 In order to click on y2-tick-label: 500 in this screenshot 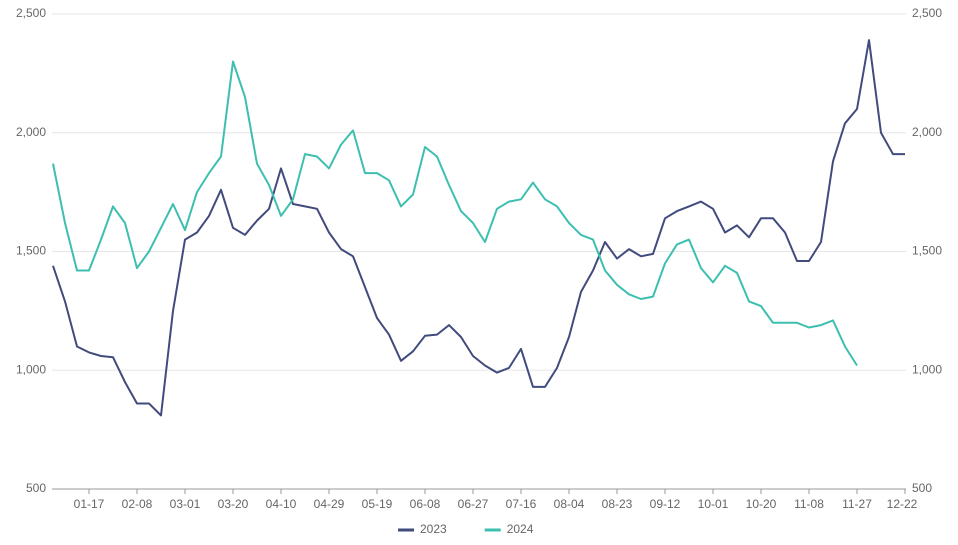, I will do `click(922, 488)`.